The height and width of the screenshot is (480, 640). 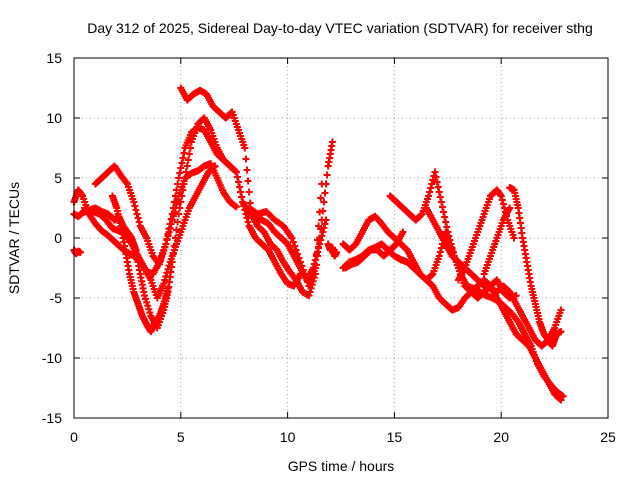 I want to click on y-tick-label: -10, so click(x=52, y=358).